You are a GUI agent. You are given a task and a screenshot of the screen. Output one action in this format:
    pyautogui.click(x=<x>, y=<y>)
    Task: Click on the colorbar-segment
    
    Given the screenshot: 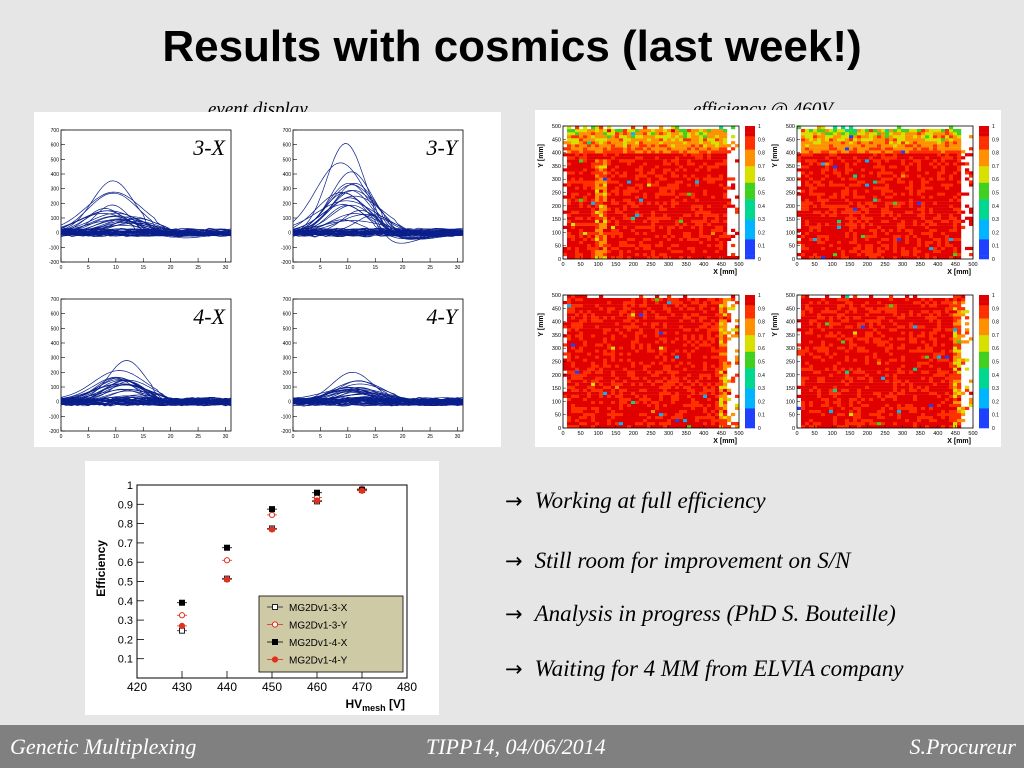 What is the action you would take?
    pyautogui.click(x=984, y=191)
    